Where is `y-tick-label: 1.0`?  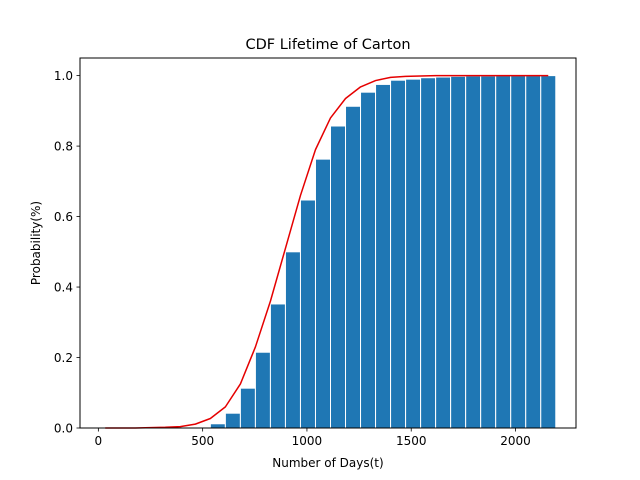 y-tick-label: 1.0 is located at coordinates (63, 76).